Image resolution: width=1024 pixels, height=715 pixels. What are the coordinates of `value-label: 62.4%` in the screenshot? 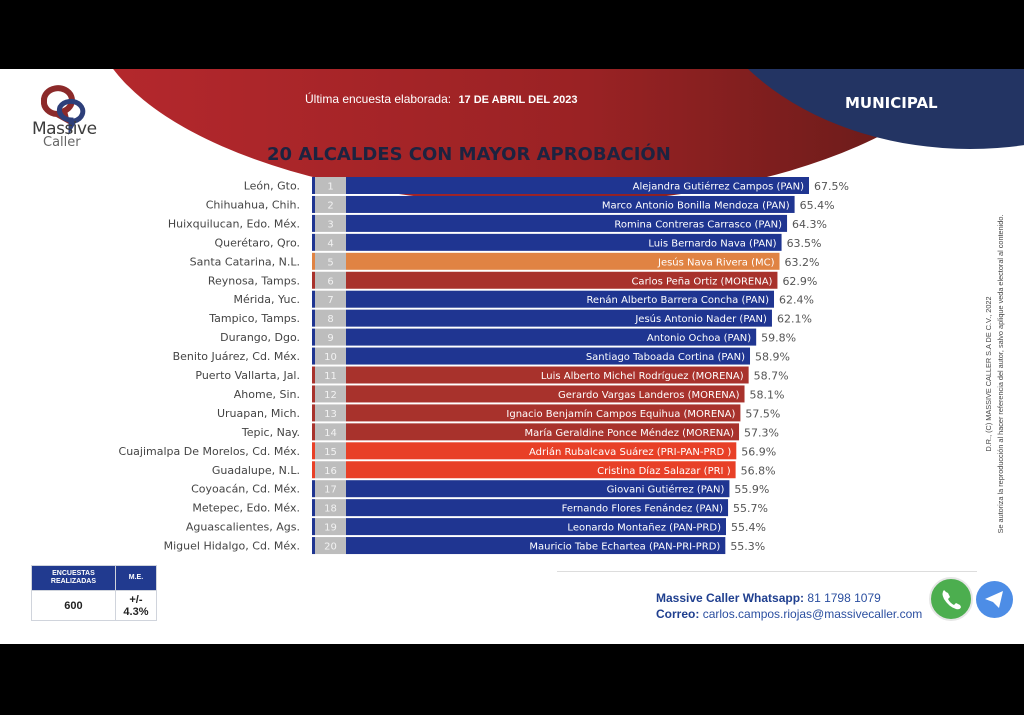 It's located at (796, 300).